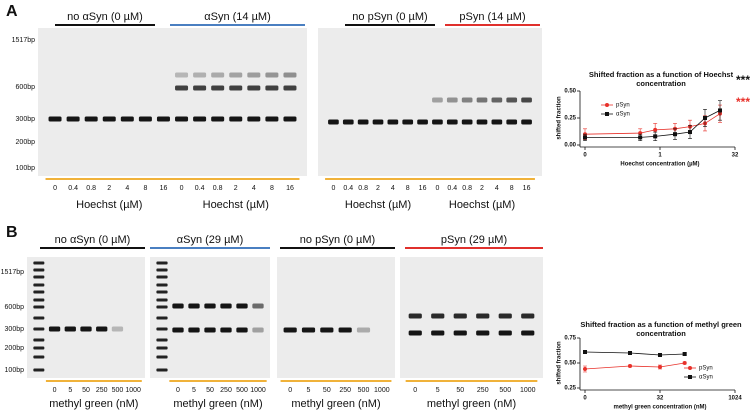 Image resolution: width=750 pixels, height=411 pixels. I want to click on lane-label: 16, so click(164, 188).